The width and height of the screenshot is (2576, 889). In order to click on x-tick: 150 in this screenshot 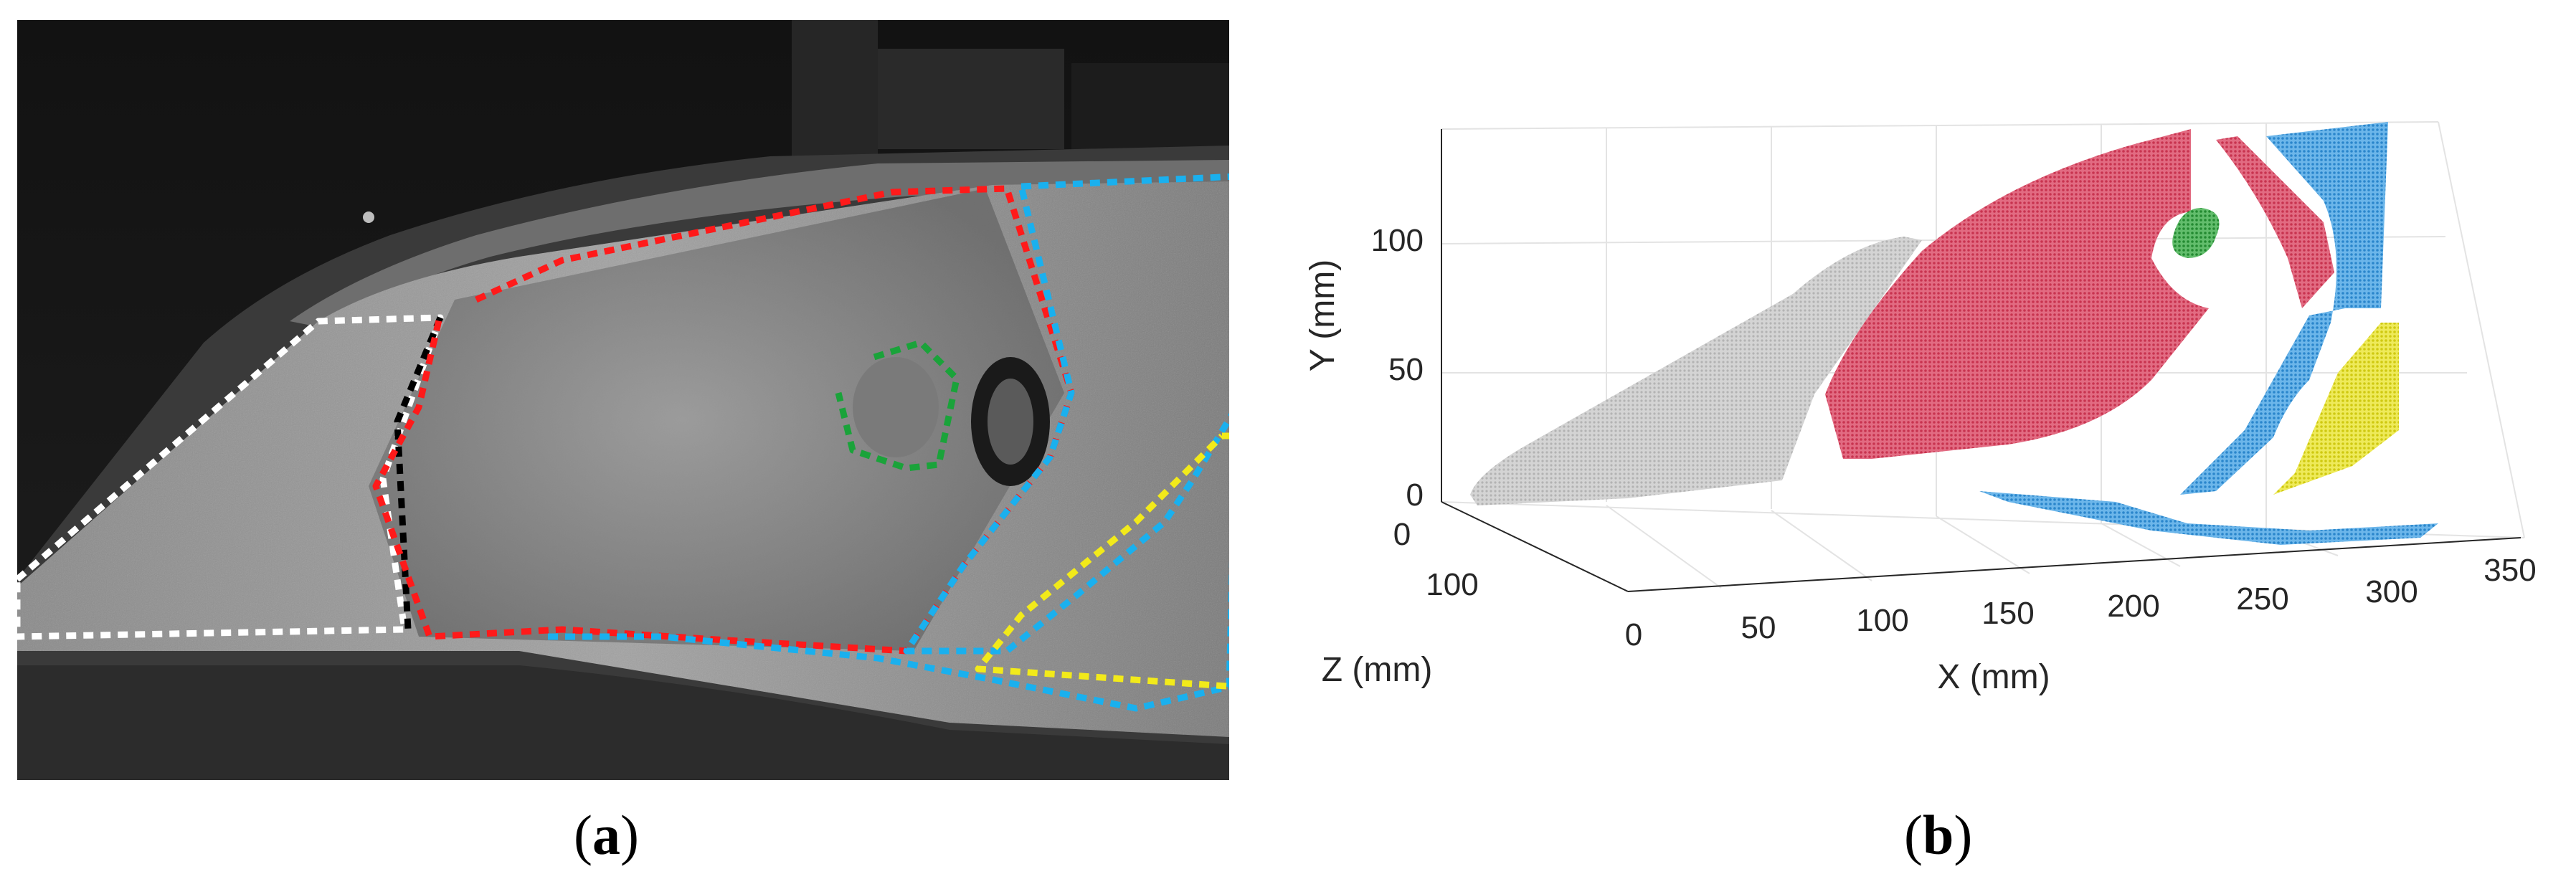, I will do `click(2007, 613)`.